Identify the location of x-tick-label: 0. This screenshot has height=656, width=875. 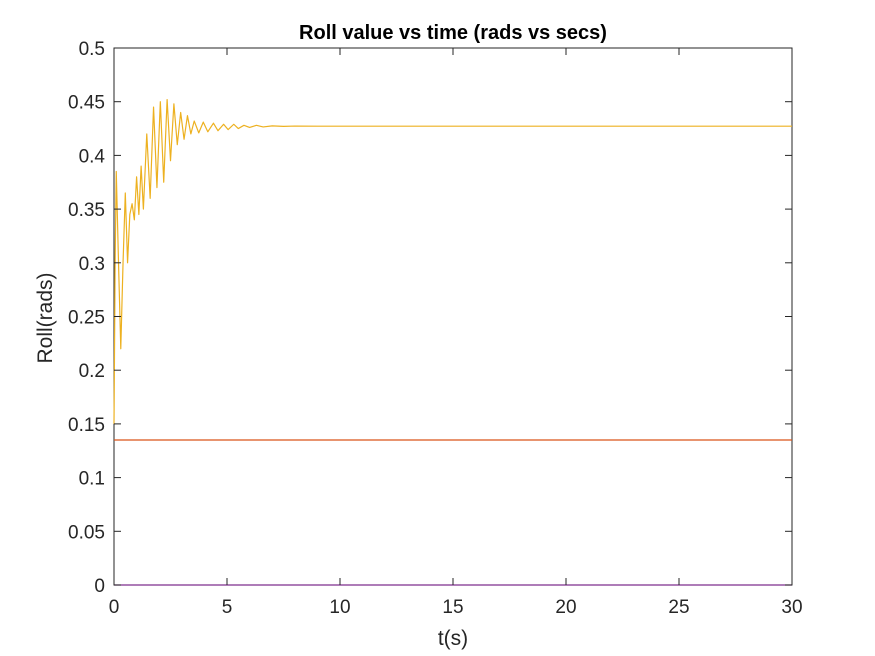
(114, 607).